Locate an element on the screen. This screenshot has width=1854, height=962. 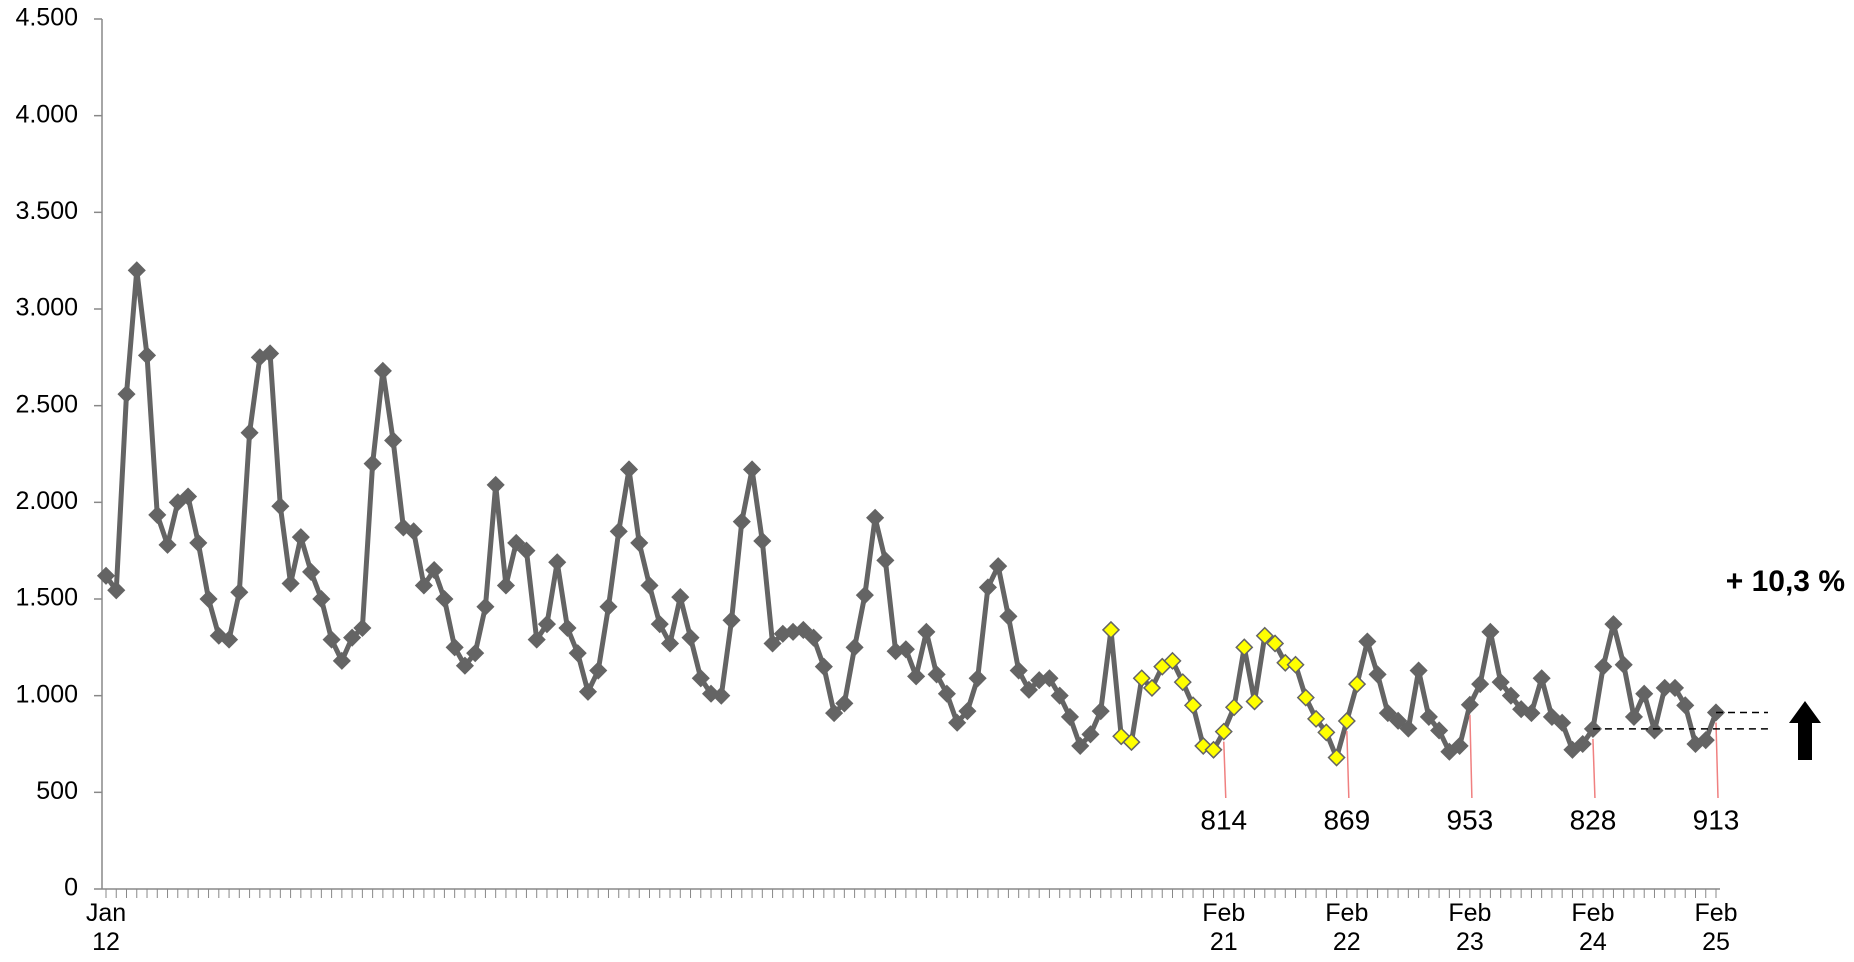
y-tick-label: 0 is located at coordinates (71, 888).